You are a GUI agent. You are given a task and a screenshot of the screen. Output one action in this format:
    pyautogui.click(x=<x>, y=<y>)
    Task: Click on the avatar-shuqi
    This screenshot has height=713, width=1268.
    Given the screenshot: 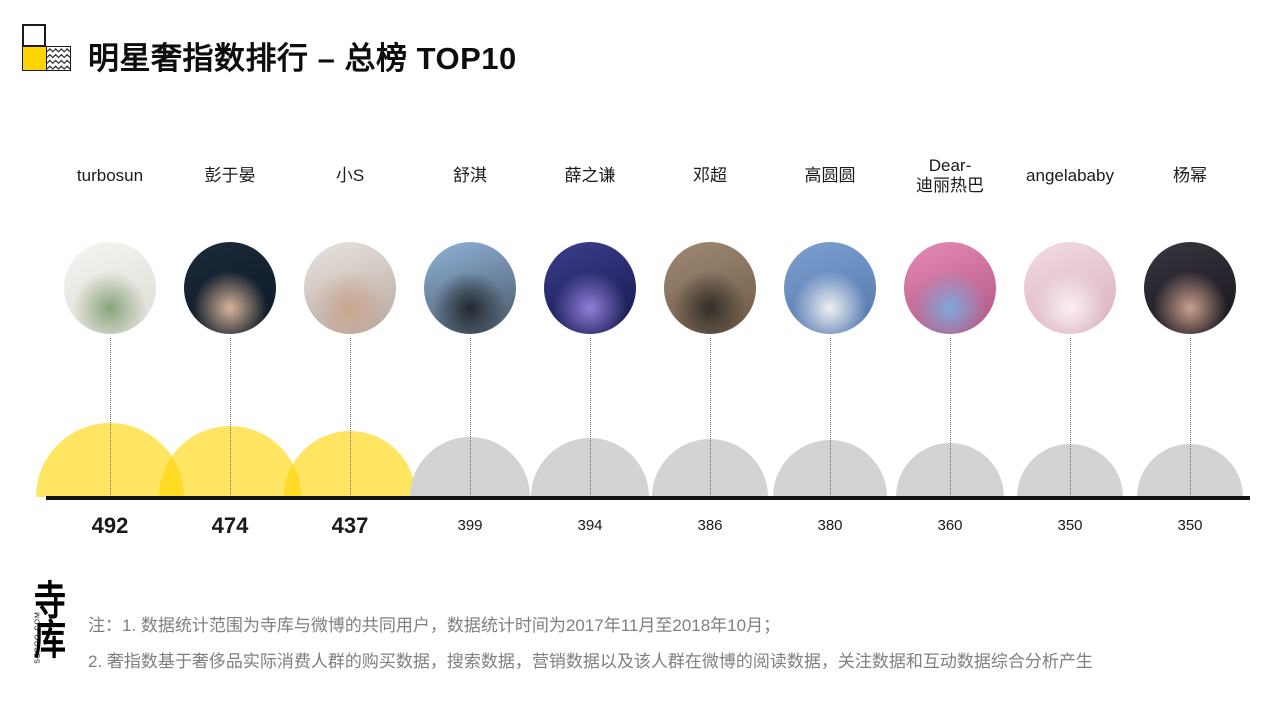 What is the action you would take?
    pyautogui.click(x=470, y=288)
    